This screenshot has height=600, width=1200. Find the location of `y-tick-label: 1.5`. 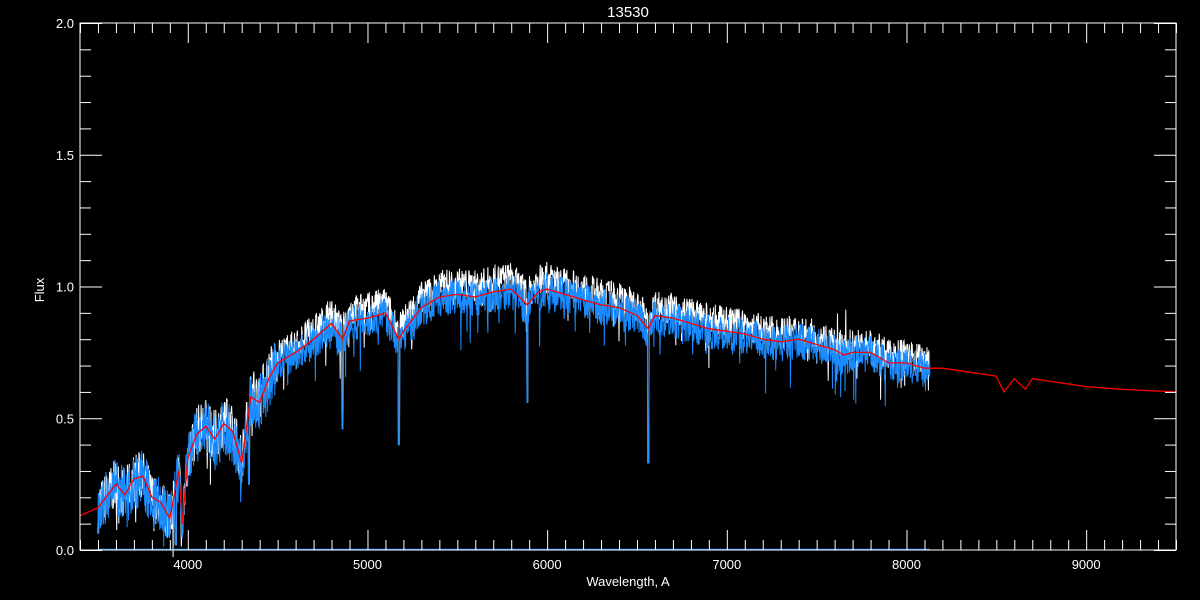

y-tick-label: 1.5 is located at coordinates (65, 155).